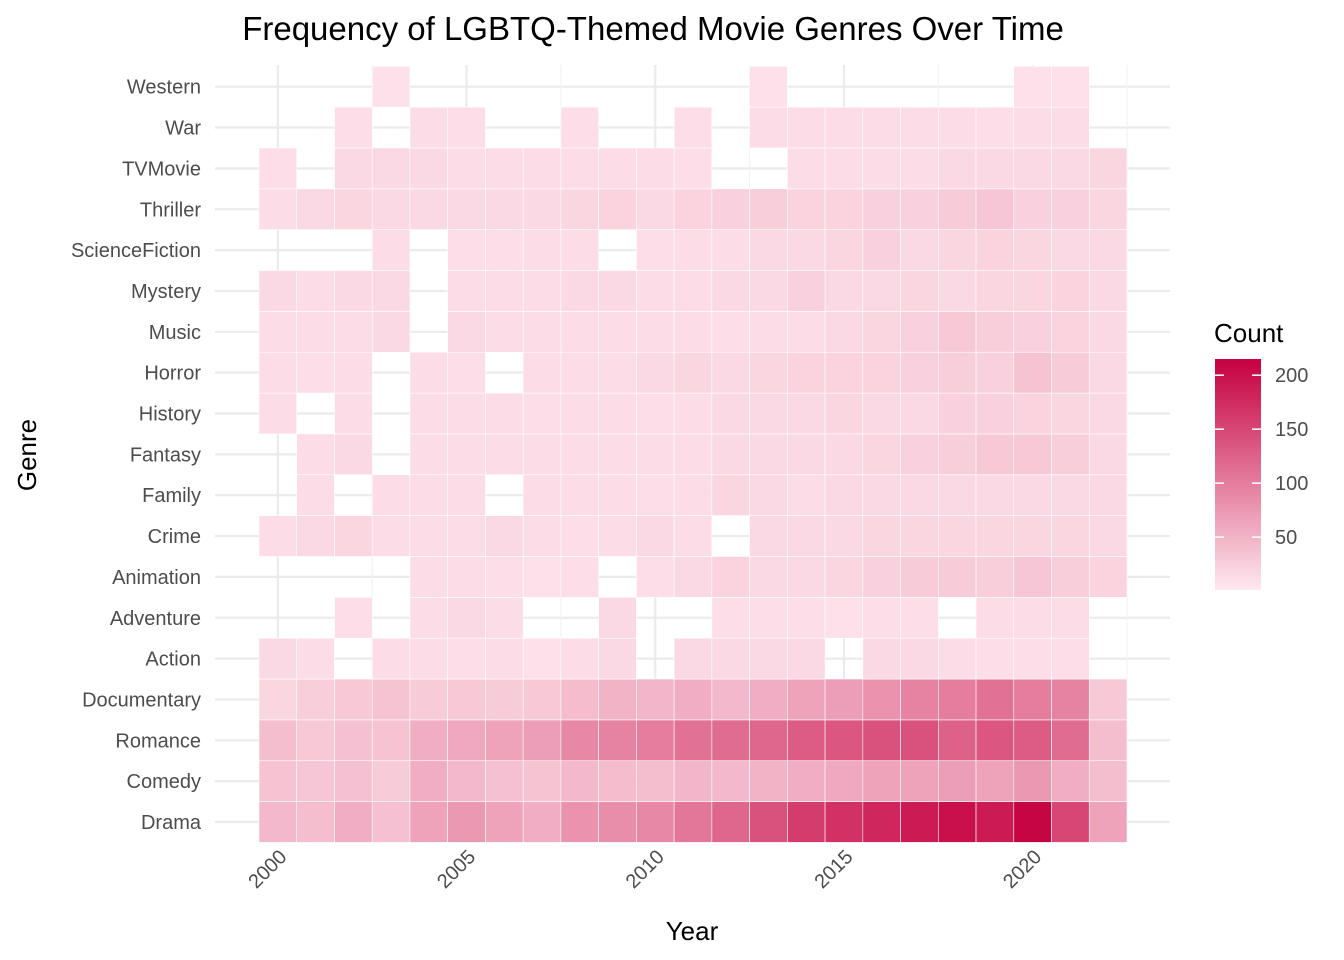 The height and width of the screenshot is (960, 1344). Describe the element at coordinates (1261, 457) in the screenshot. I see `legend-tick-labels: 50 100 150 200` at that location.